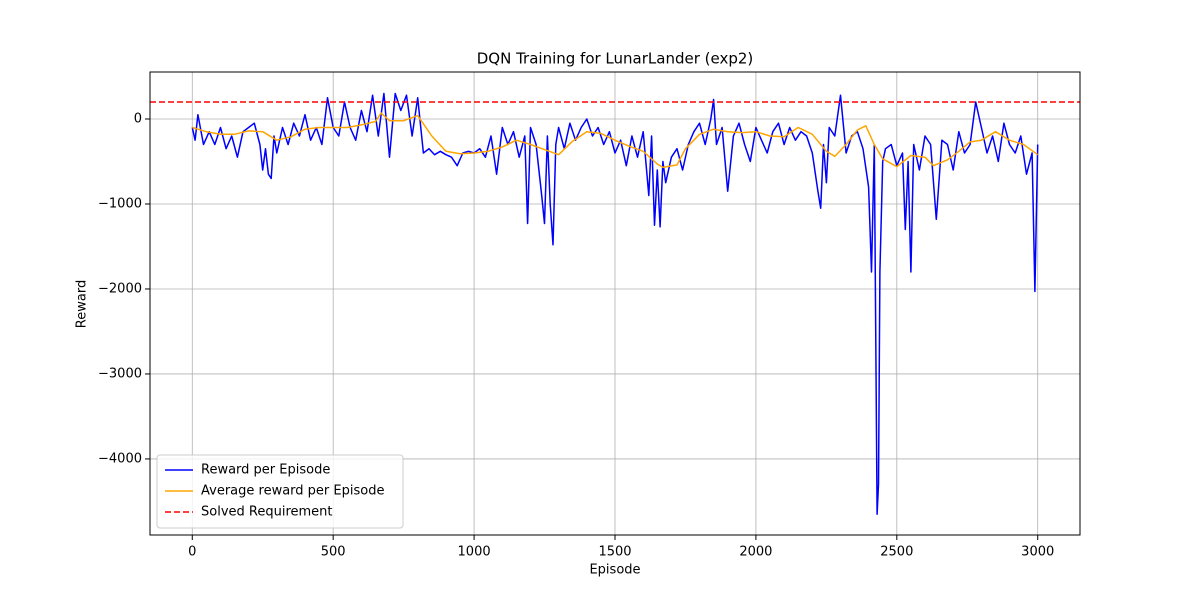  What do you see at coordinates (614, 552) in the screenshot?
I see `x-tick-label: 1500` at bounding box center [614, 552].